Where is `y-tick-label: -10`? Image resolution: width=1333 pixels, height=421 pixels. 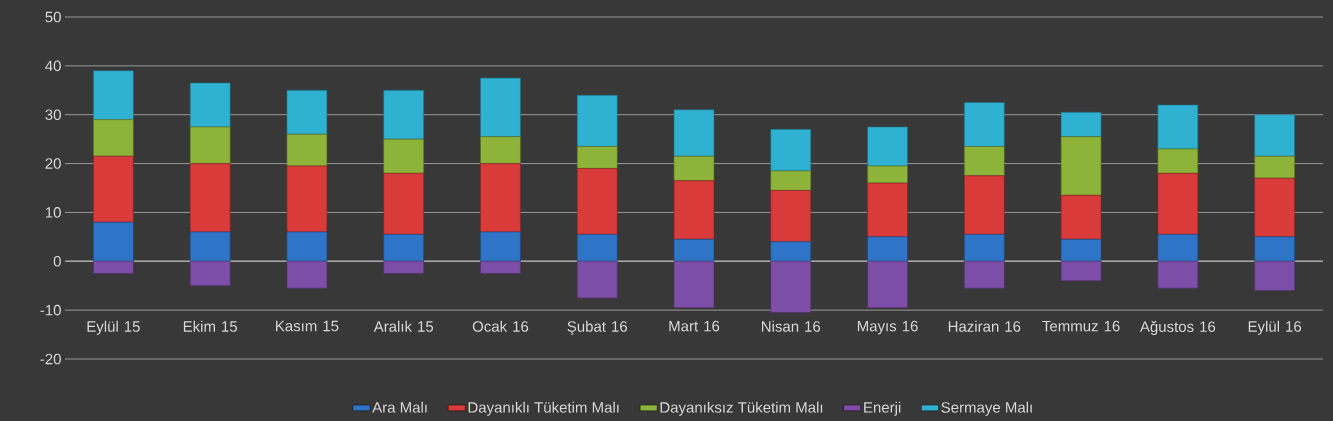 y-tick-label: -10 is located at coordinates (50, 310).